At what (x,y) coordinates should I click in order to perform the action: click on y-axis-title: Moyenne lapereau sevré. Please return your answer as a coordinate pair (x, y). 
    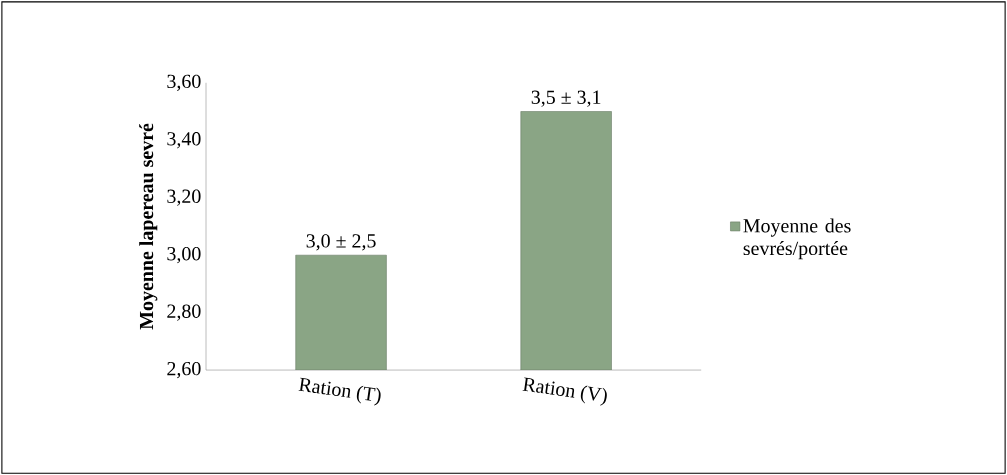
    Looking at the image, I should click on (148, 226).